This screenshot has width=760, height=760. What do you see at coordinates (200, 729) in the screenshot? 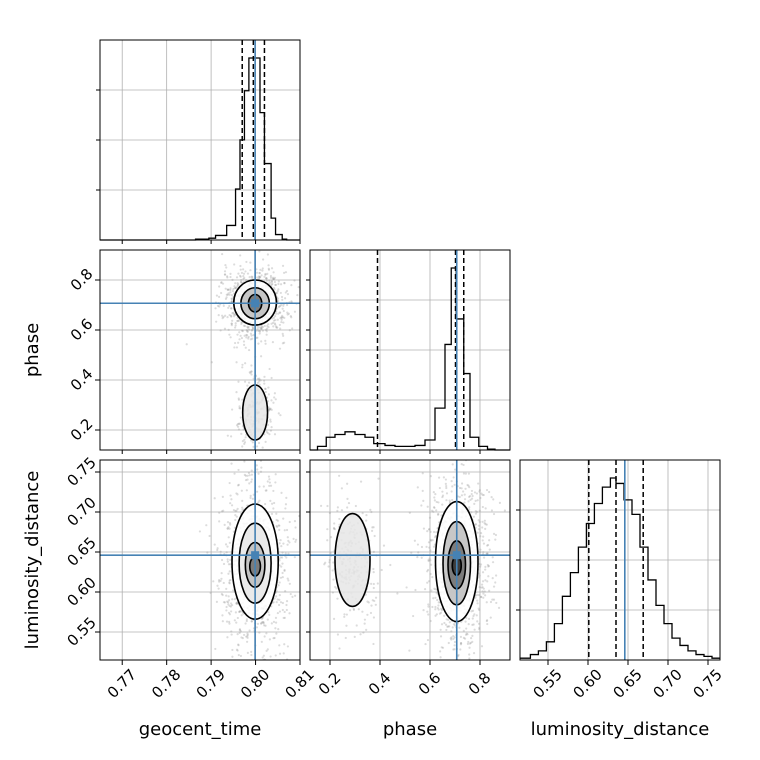
I see `x-axis-label-geocent-time: geocent_time` at bounding box center [200, 729].